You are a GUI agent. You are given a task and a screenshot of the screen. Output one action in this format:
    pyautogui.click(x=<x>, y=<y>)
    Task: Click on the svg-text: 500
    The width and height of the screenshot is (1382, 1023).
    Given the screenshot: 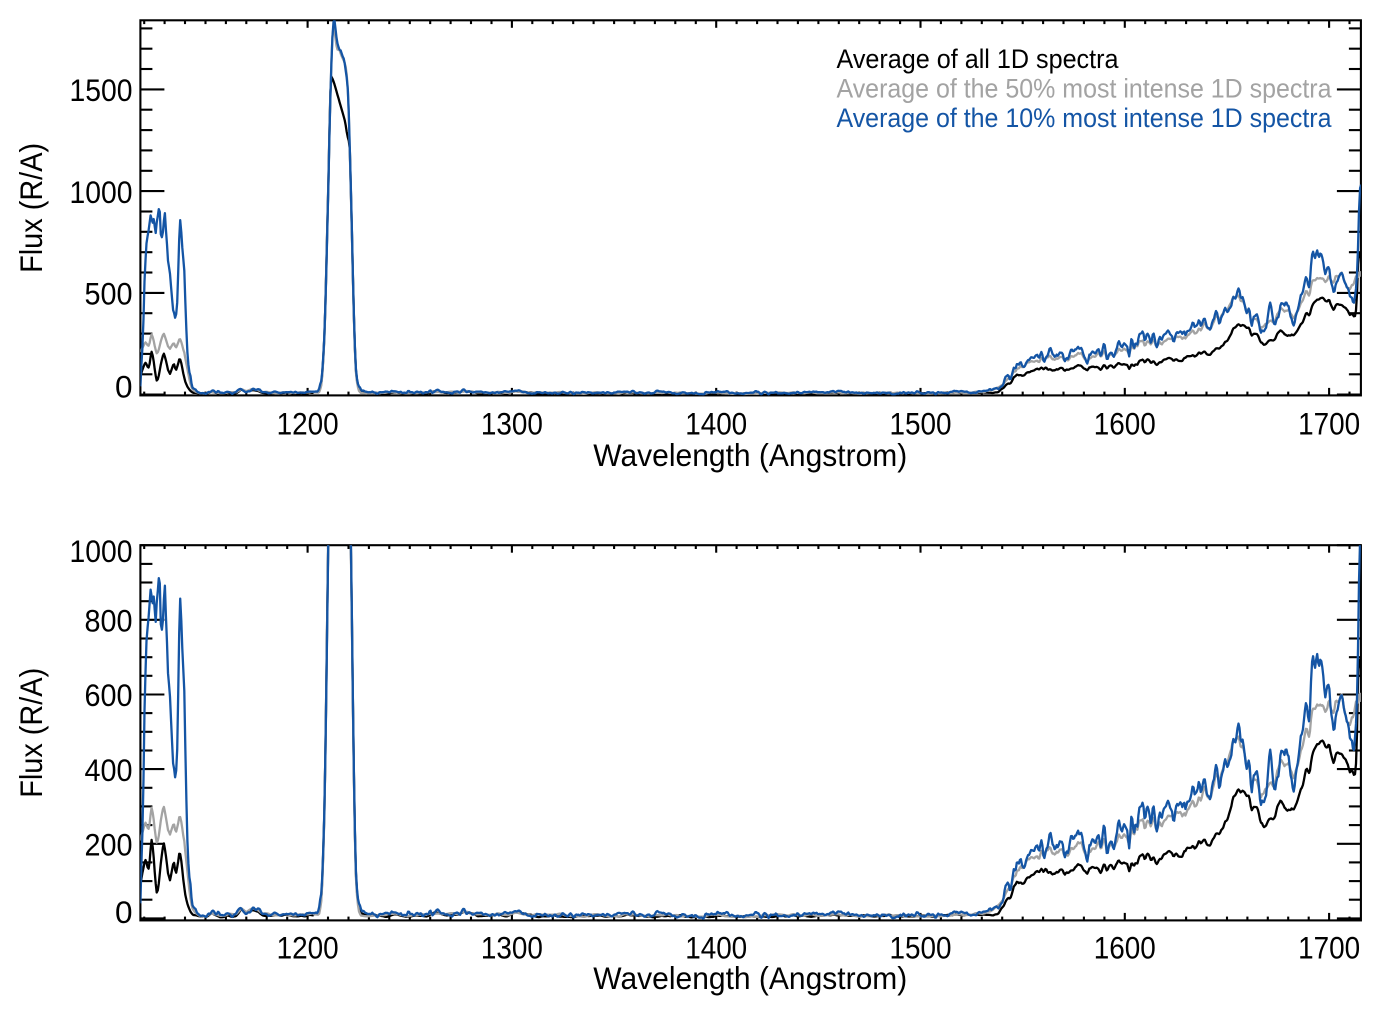 What is the action you would take?
    pyautogui.click(x=109, y=294)
    